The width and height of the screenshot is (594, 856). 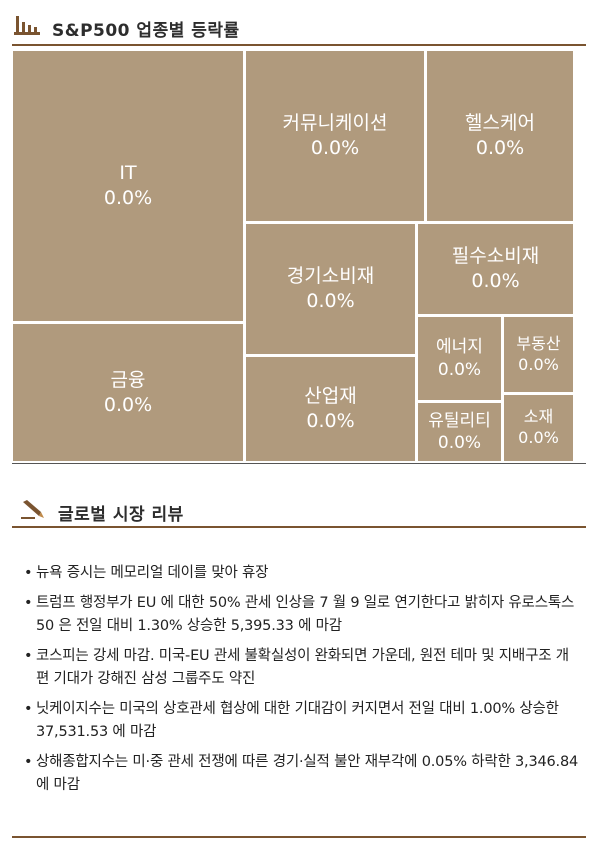 I want to click on pen-icon, so click(x=32, y=509).